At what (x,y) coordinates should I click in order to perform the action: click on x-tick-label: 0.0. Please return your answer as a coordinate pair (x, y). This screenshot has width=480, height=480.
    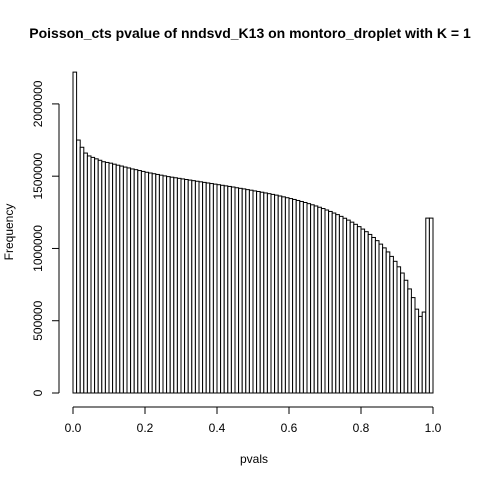
    Looking at the image, I should click on (73, 428).